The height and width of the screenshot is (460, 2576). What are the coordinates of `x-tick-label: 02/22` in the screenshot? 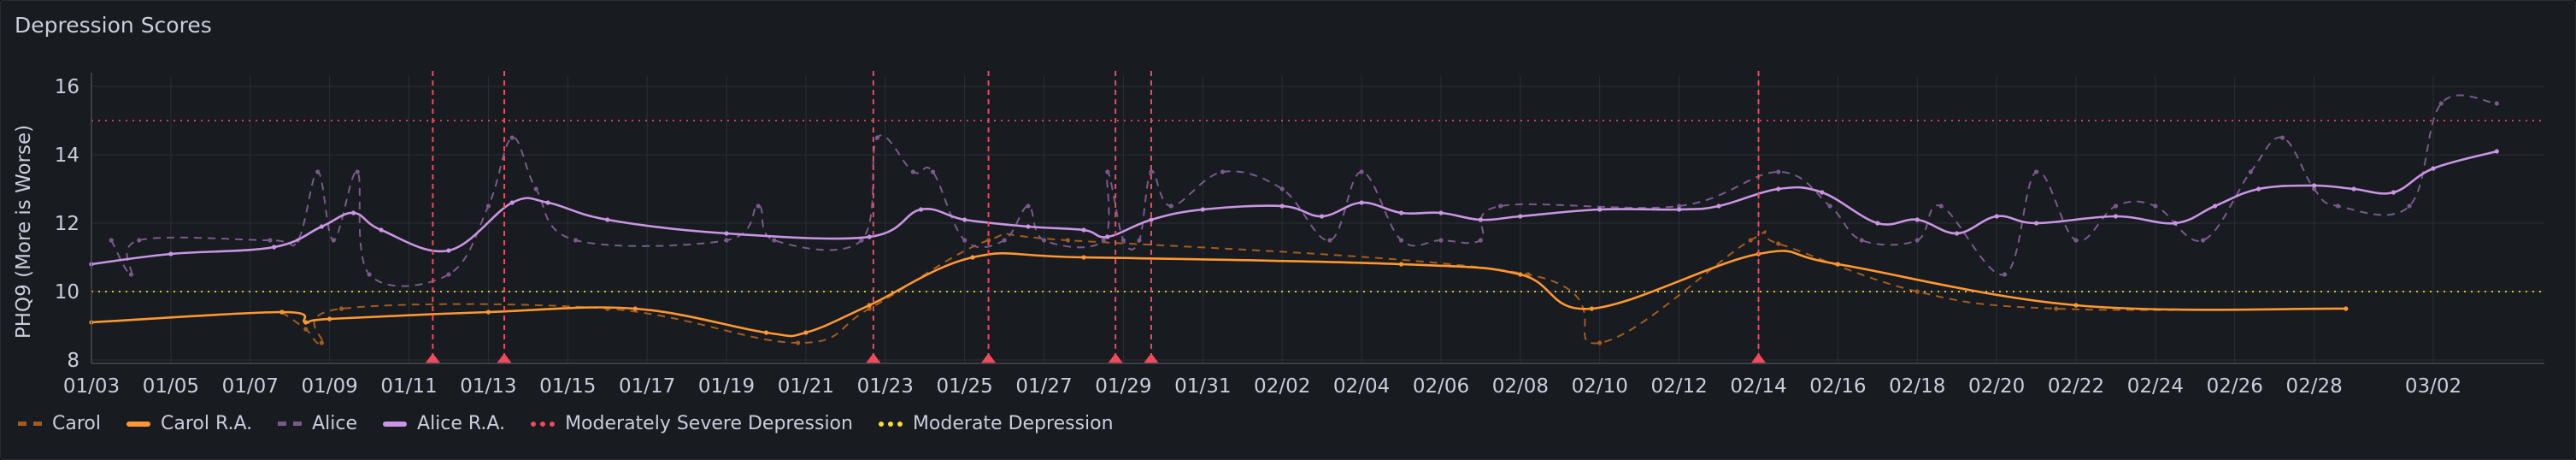 It's located at (2076, 386).